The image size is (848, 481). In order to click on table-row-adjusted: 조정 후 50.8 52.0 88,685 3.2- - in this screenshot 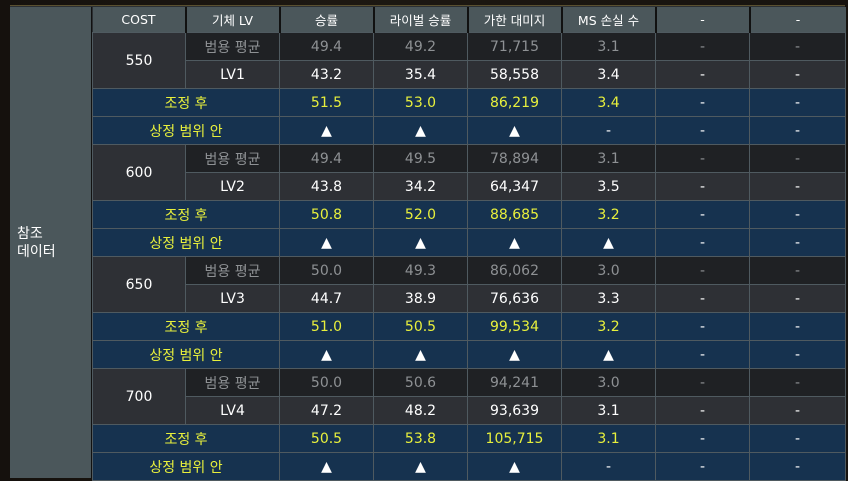, I will do `click(469, 214)`.